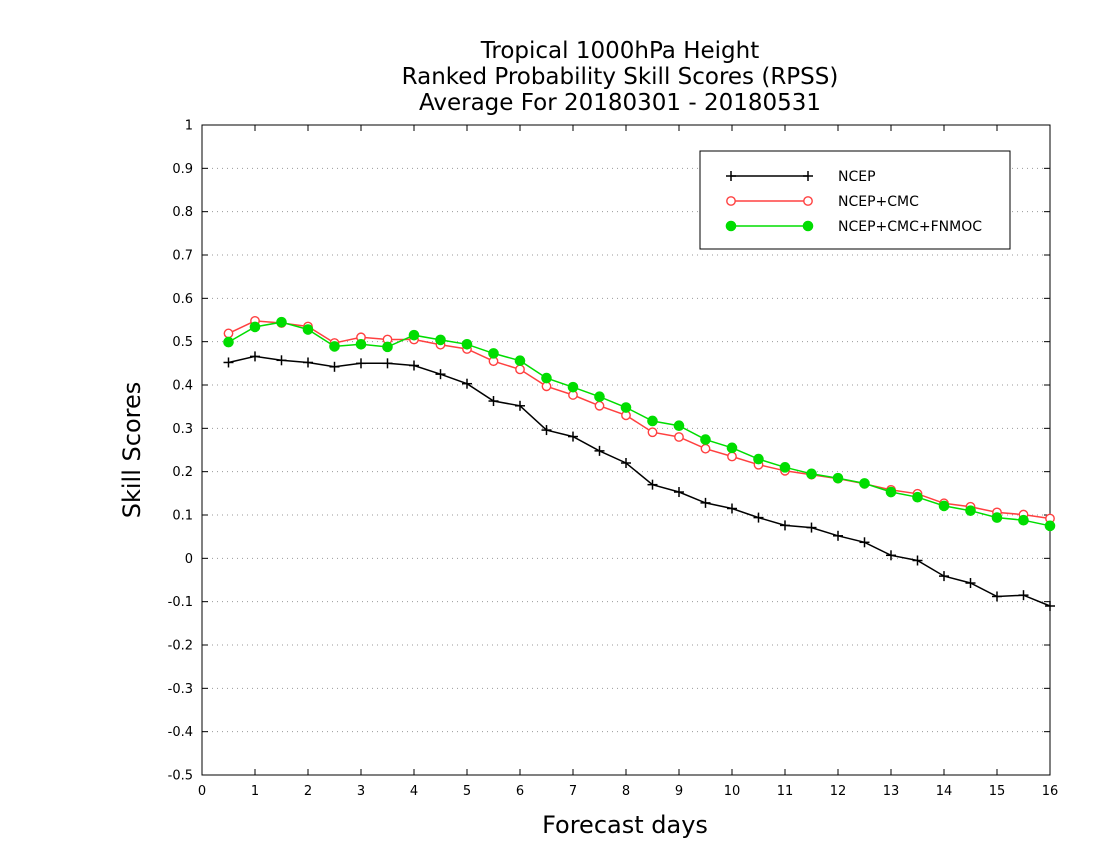 The image size is (1100, 850). What do you see at coordinates (180, 776) in the screenshot?
I see `y-tick-label: -0.5` at bounding box center [180, 776].